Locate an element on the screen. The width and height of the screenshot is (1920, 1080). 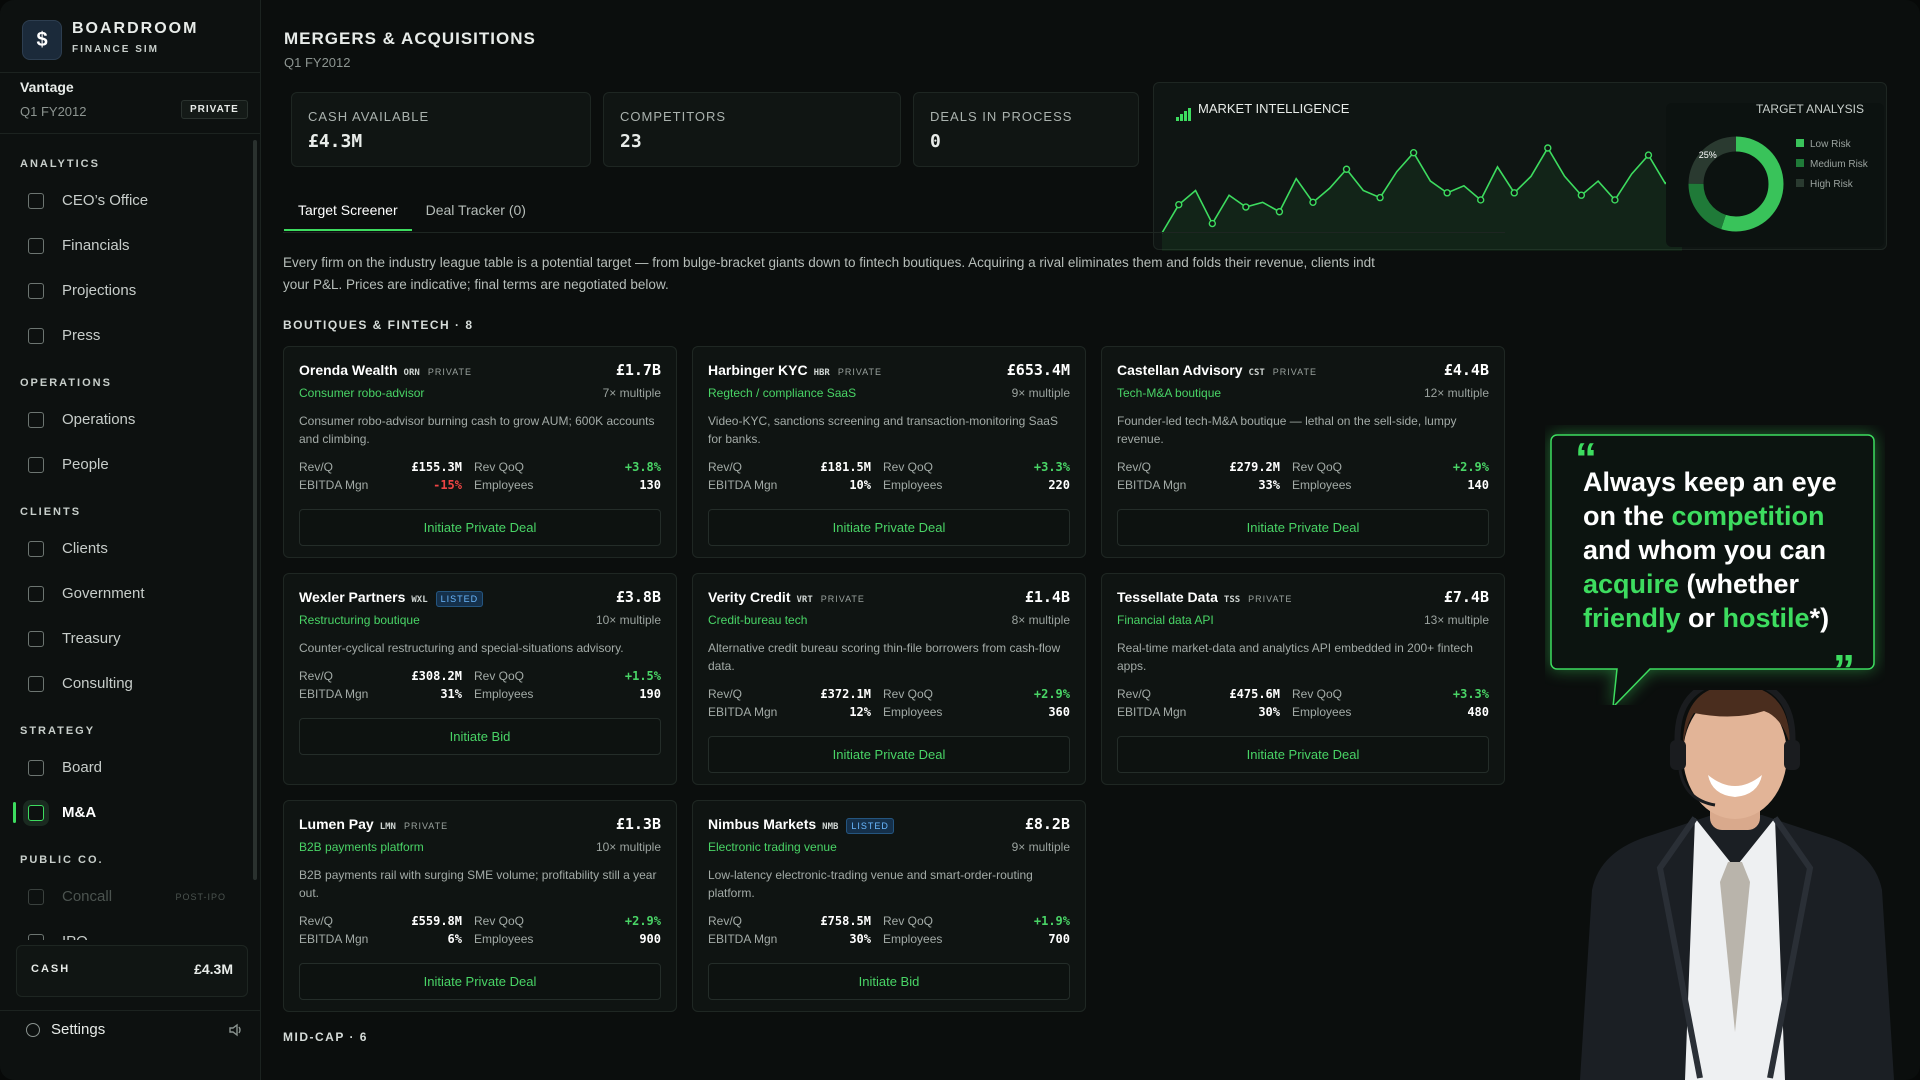
sound-toggle is located at coordinates (236, 1030).